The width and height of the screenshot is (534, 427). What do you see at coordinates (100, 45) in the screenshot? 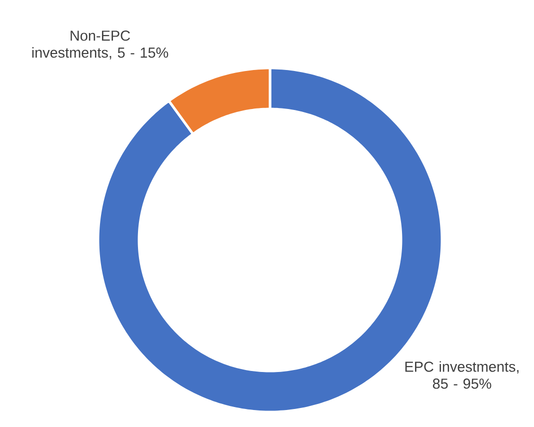
I see `slice-label: Non-EPC investments, 5 - 15%` at bounding box center [100, 45].